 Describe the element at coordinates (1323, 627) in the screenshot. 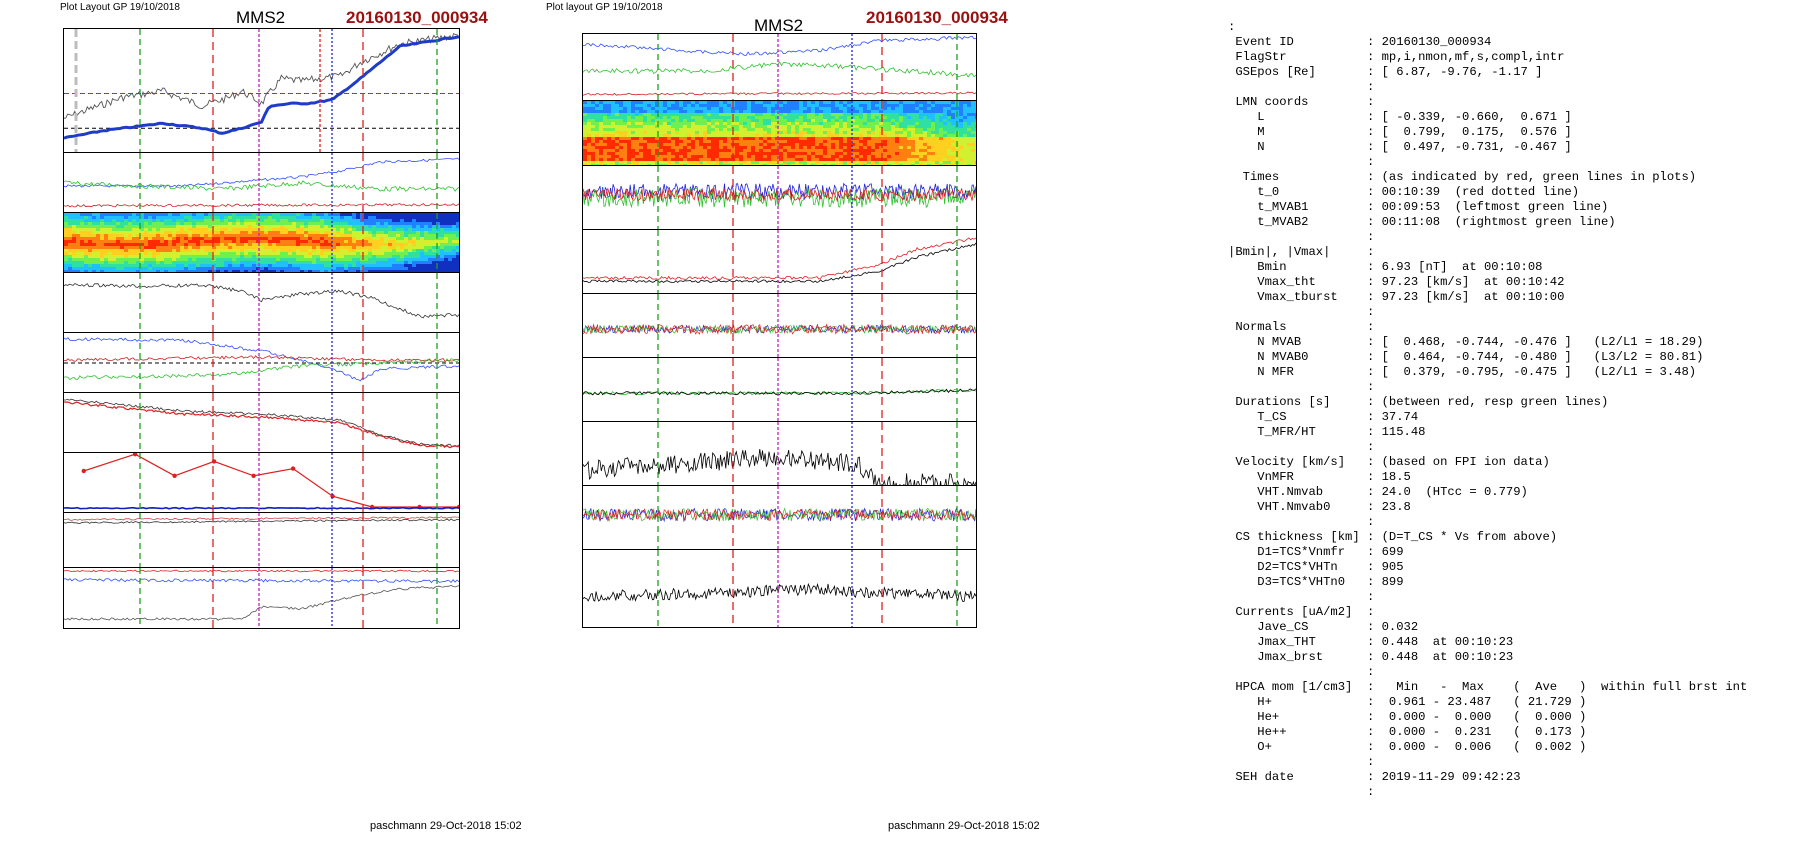

I see `info-line: Jave_CS : 0.032` at that location.